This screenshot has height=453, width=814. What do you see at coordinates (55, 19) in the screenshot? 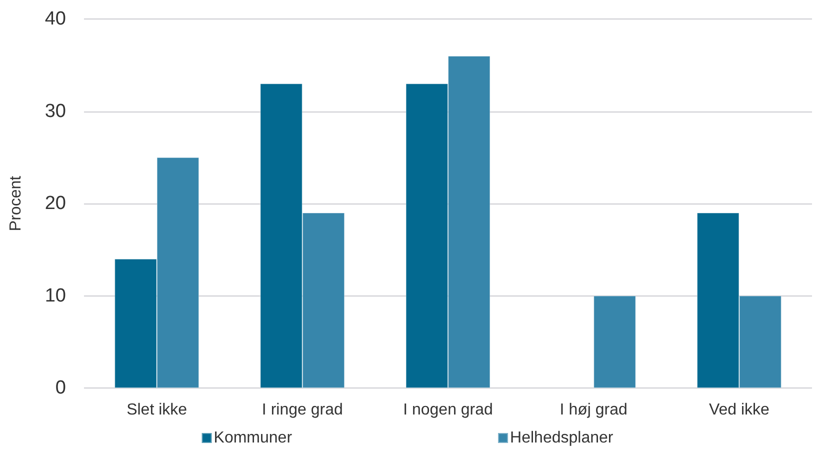
I see `y-tick-label: 40` at bounding box center [55, 19].